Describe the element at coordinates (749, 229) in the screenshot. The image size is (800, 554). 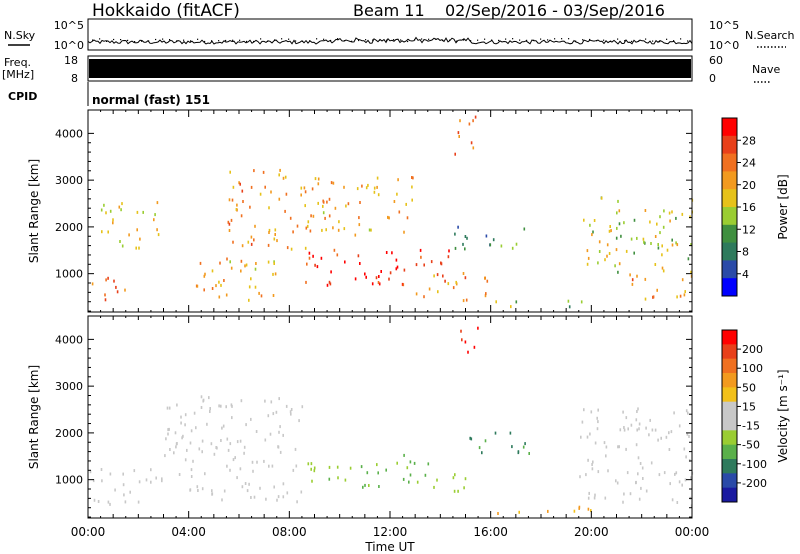
I see `power-colorbar-tick-label: 12` at that location.